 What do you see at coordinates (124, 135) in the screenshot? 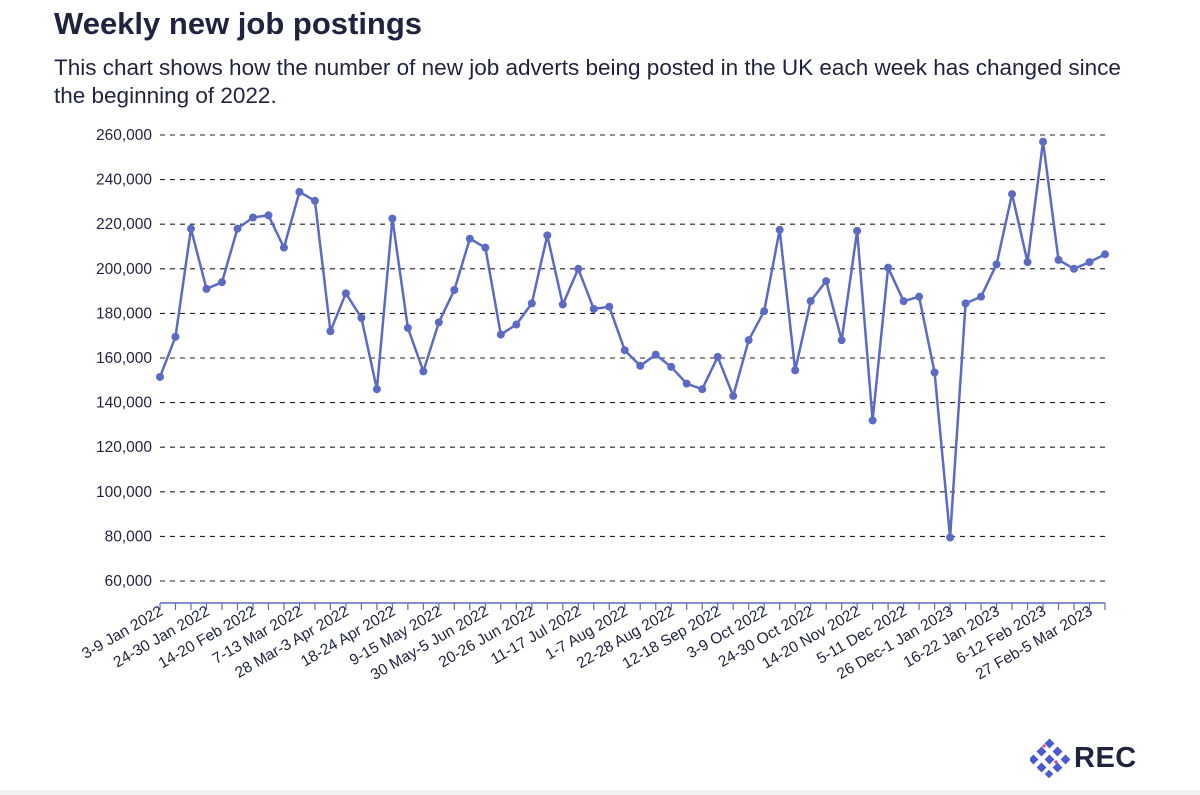
I see `y-tick-label: 260,000` at bounding box center [124, 135].